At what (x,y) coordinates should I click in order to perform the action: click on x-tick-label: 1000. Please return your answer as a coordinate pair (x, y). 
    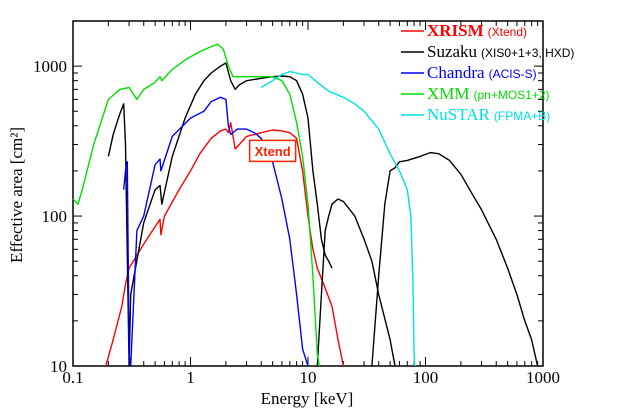
    Looking at the image, I should click on (543, 377).